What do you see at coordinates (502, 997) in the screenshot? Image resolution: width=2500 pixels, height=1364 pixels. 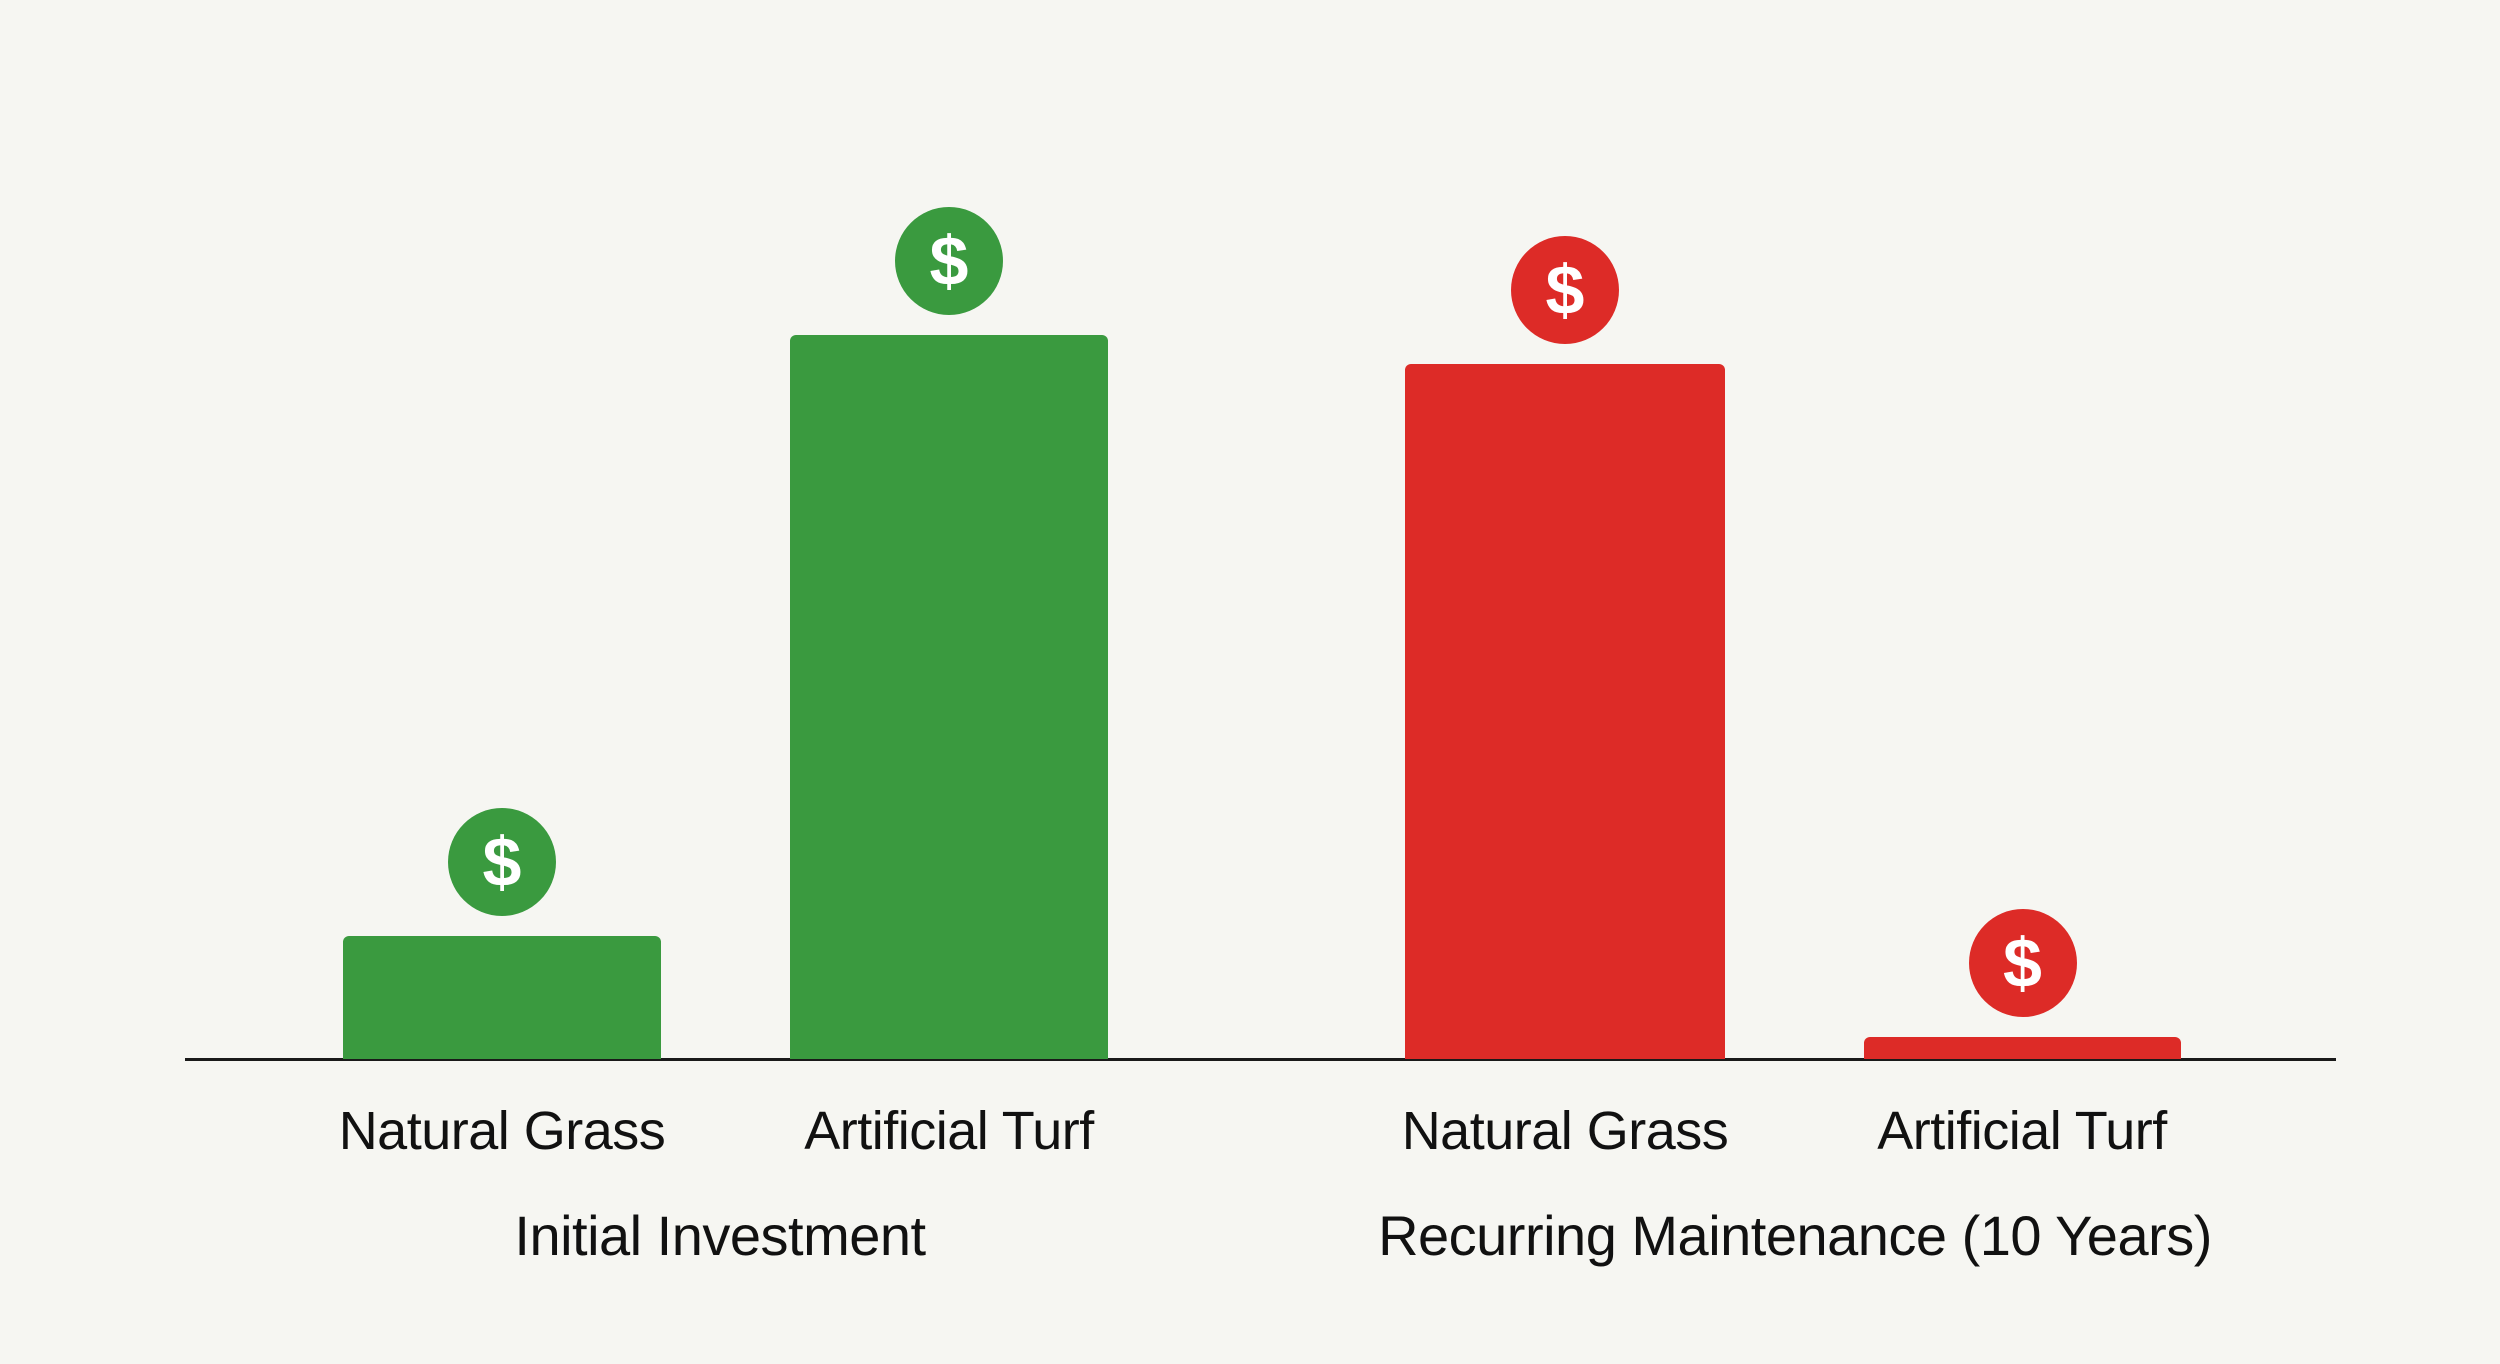 I see `bar-initial-natural-grass` at bounding box center [502, 997].